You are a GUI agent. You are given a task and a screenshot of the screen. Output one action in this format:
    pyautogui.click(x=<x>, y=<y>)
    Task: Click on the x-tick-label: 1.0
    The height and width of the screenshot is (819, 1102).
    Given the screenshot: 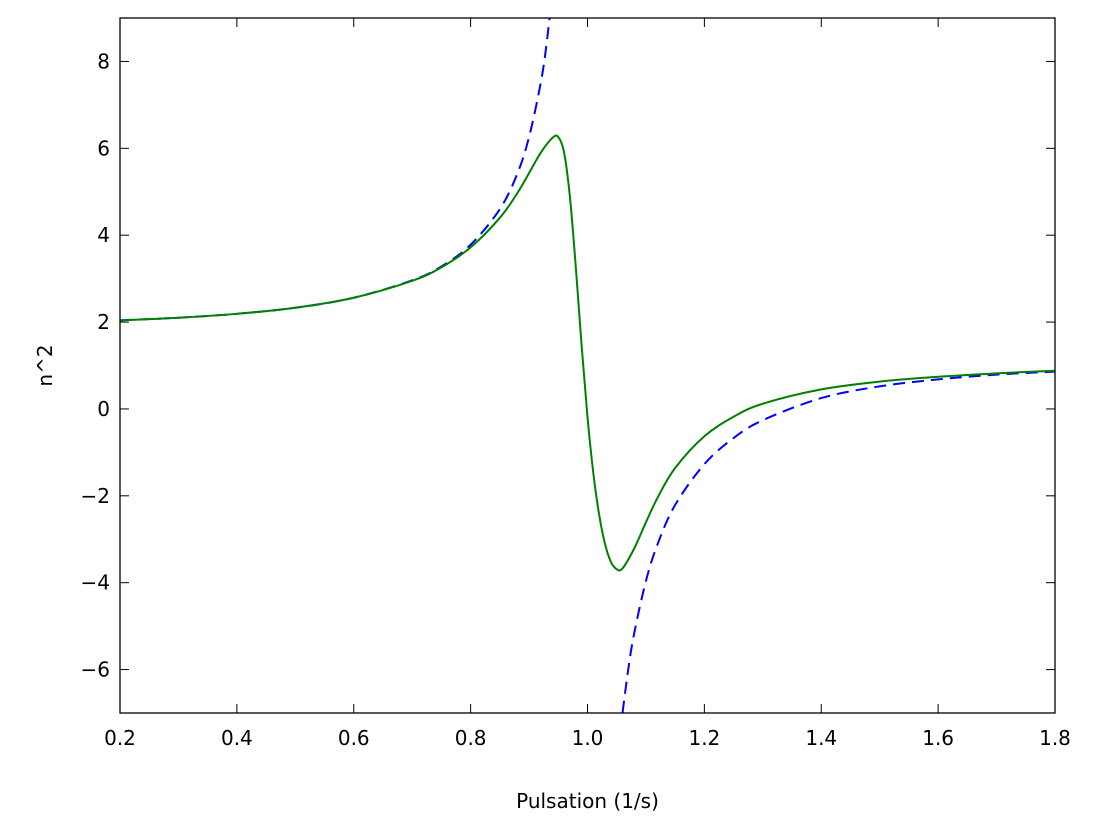 What is the action you would take?
    pyautogui.click(x=588, y=738)
    